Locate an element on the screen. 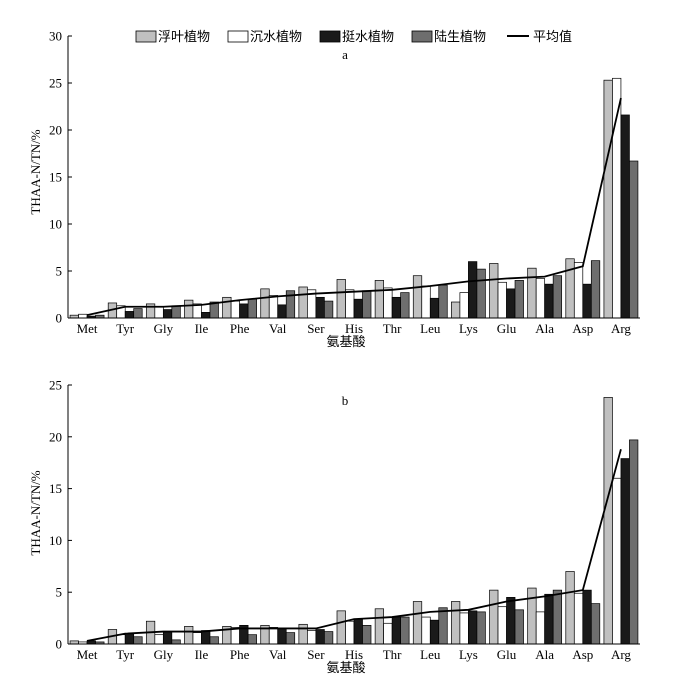  panel-b-xtick-lys: Lys is located at coordinates (468, 654).